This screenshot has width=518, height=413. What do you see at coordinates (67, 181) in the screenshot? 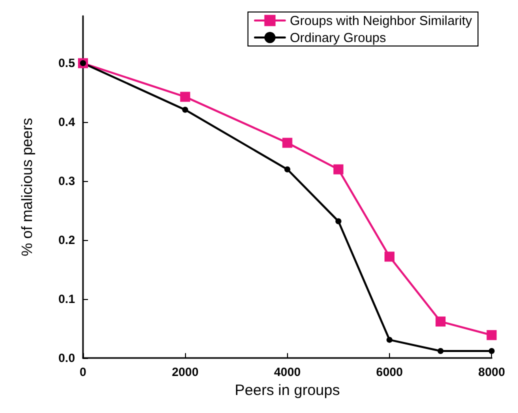
I see `y-tick-label: 0.3` at bounding box center [67, 181].